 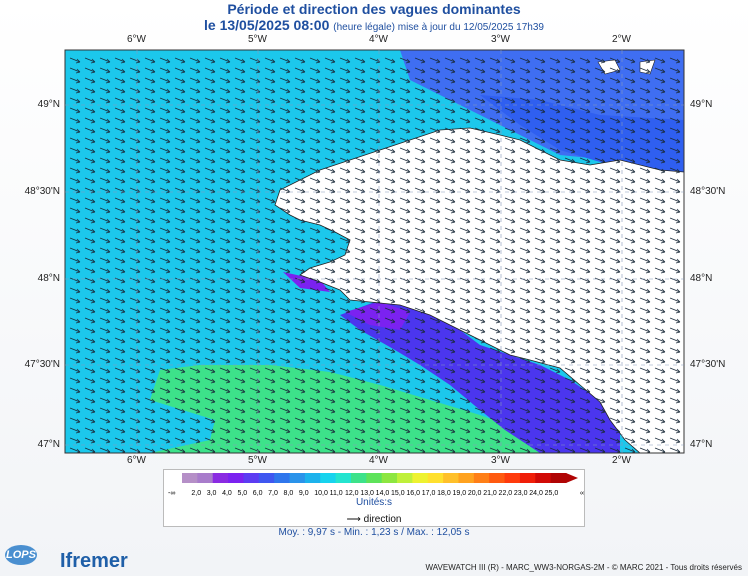 What do you see at coordinates (48, 104) in the screenshot?
I see `latitude-label: 49°N` at bounding box center [48, 104].